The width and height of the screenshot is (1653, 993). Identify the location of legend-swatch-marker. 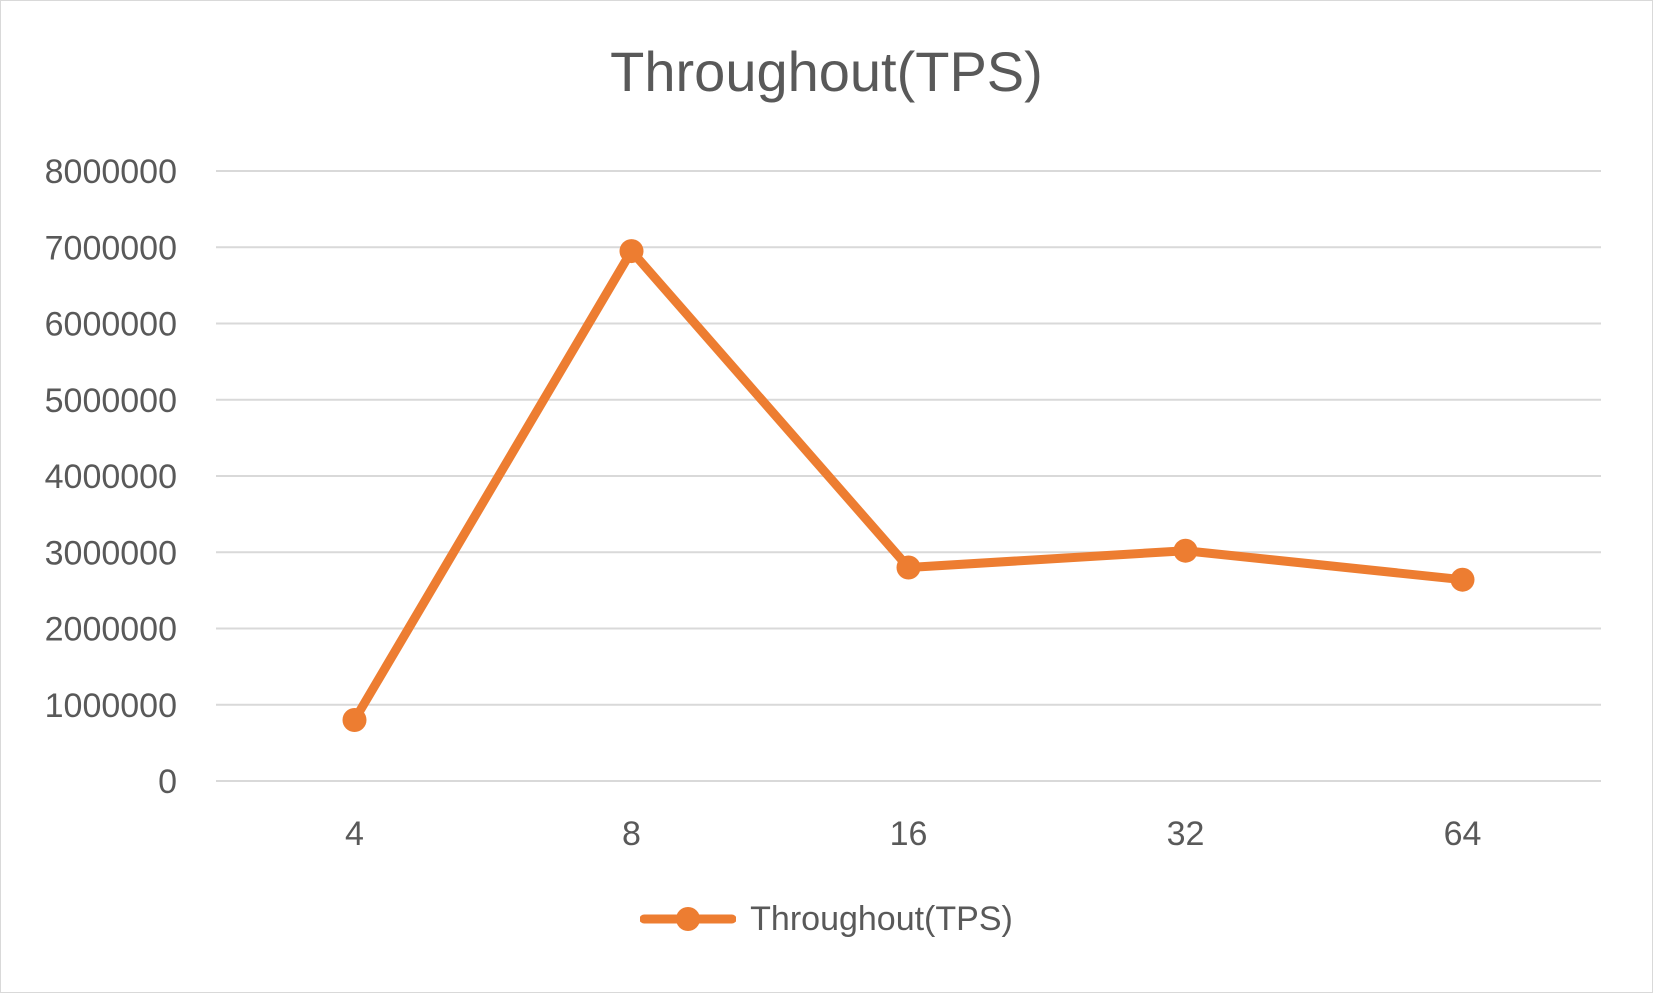
(688, 919).